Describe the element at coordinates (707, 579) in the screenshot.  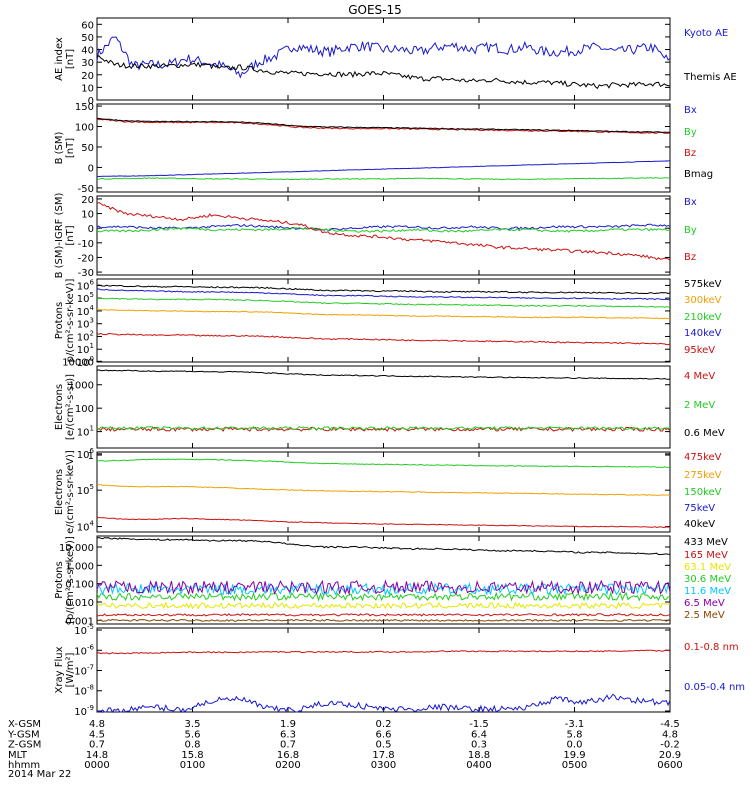
I see `legend-label: 30.6 MeV` at that location.